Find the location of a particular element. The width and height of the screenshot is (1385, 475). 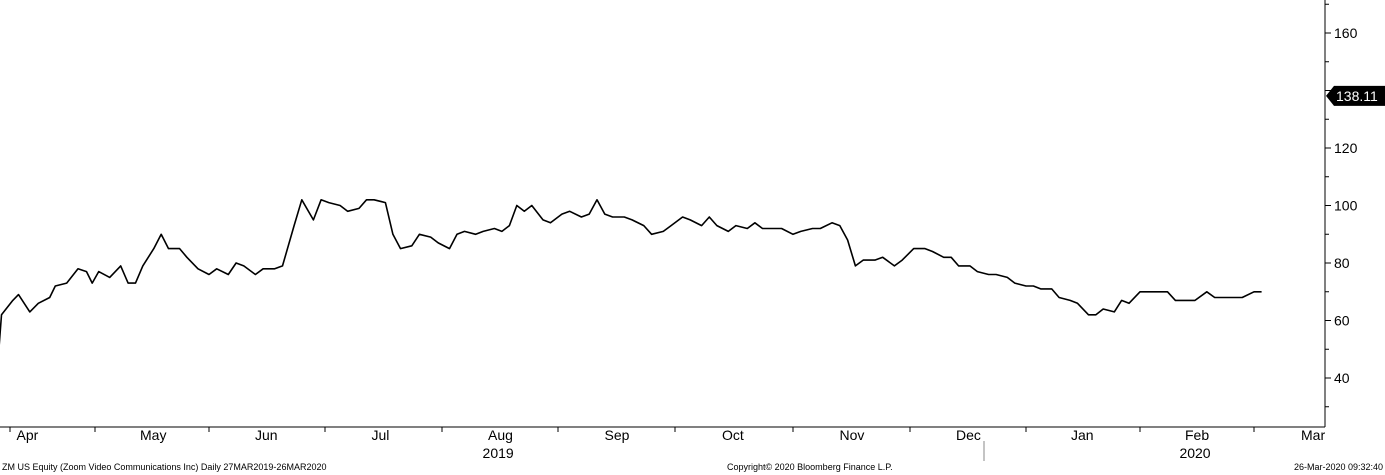

x-tick-label: Mar is located at coordinates (1313, 435).